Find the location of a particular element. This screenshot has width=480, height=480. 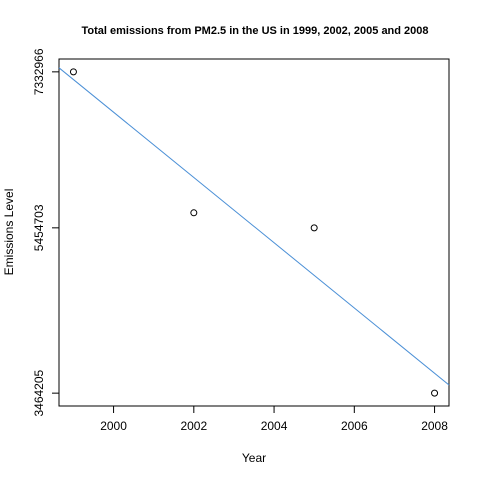

x-tick-label: 2004 is located at coordinates (274, 426).